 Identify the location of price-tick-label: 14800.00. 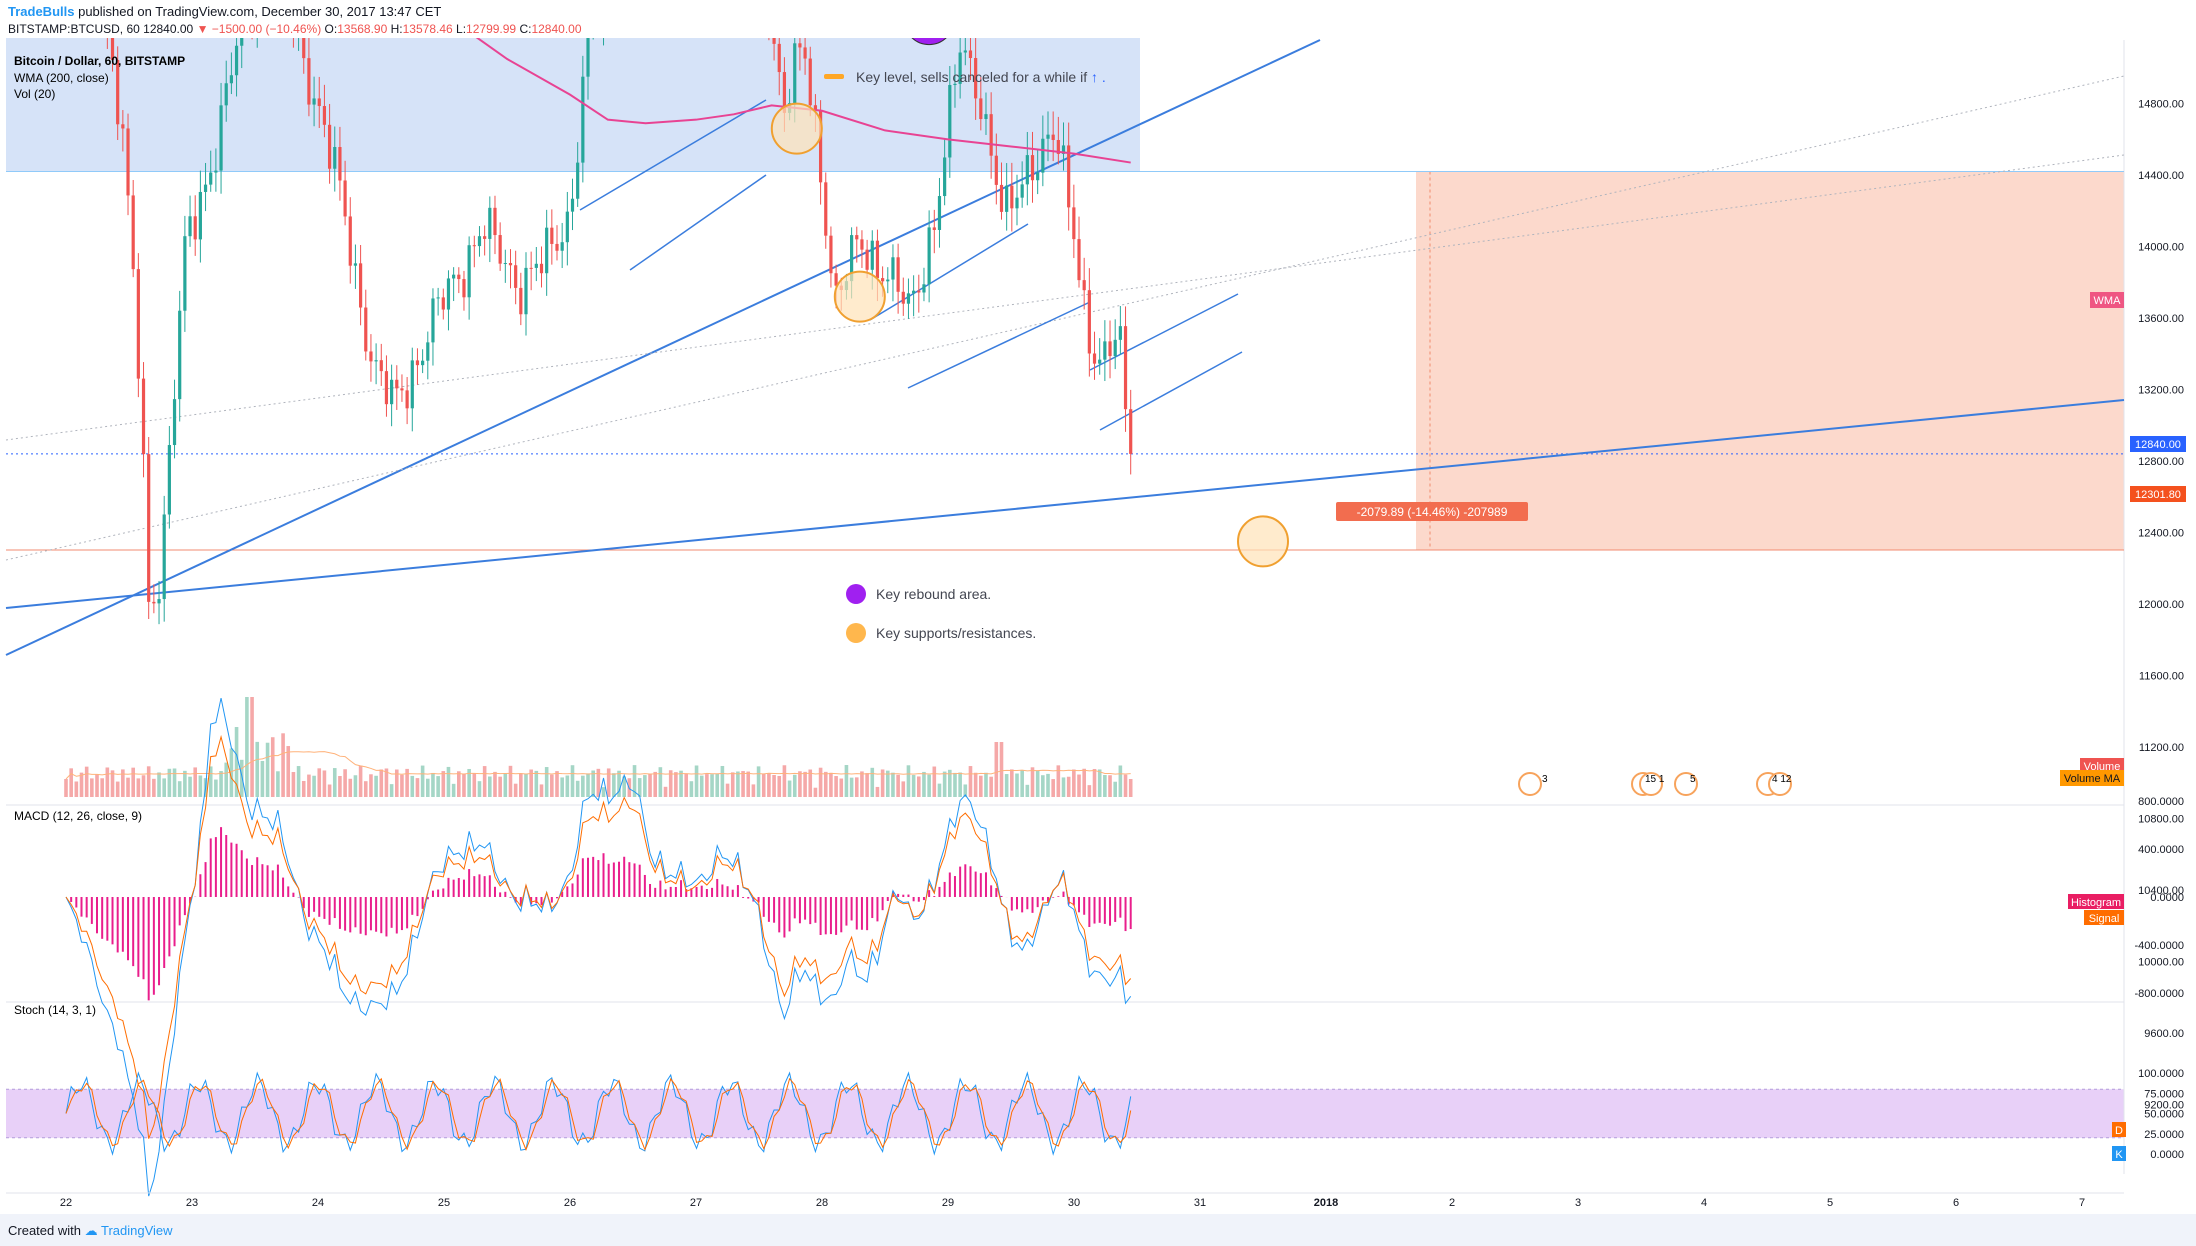
(2161, 105).